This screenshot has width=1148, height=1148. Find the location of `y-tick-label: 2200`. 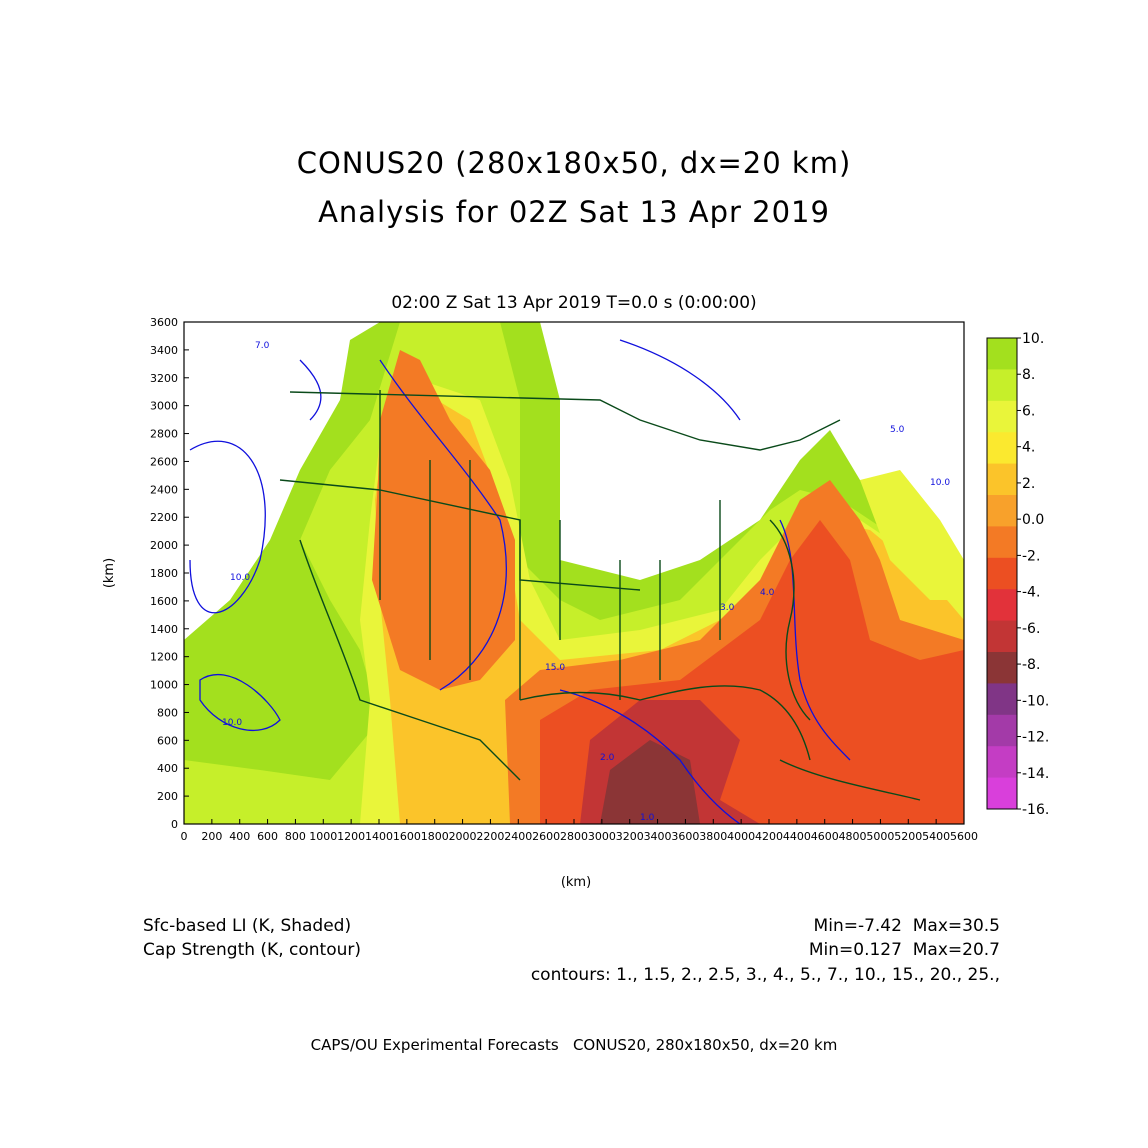

y-tick-label: 2200 is located at coordinates (164, 517).